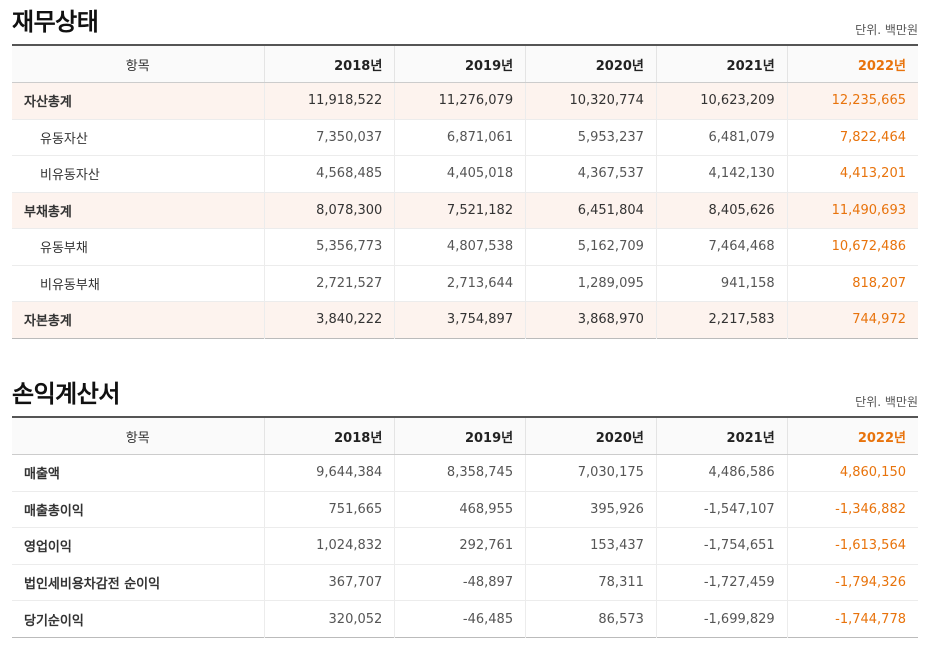 The height and width of the screenshot is (646, 930). I want to click on cell-2019: 8,358,745, so click(460, 473).